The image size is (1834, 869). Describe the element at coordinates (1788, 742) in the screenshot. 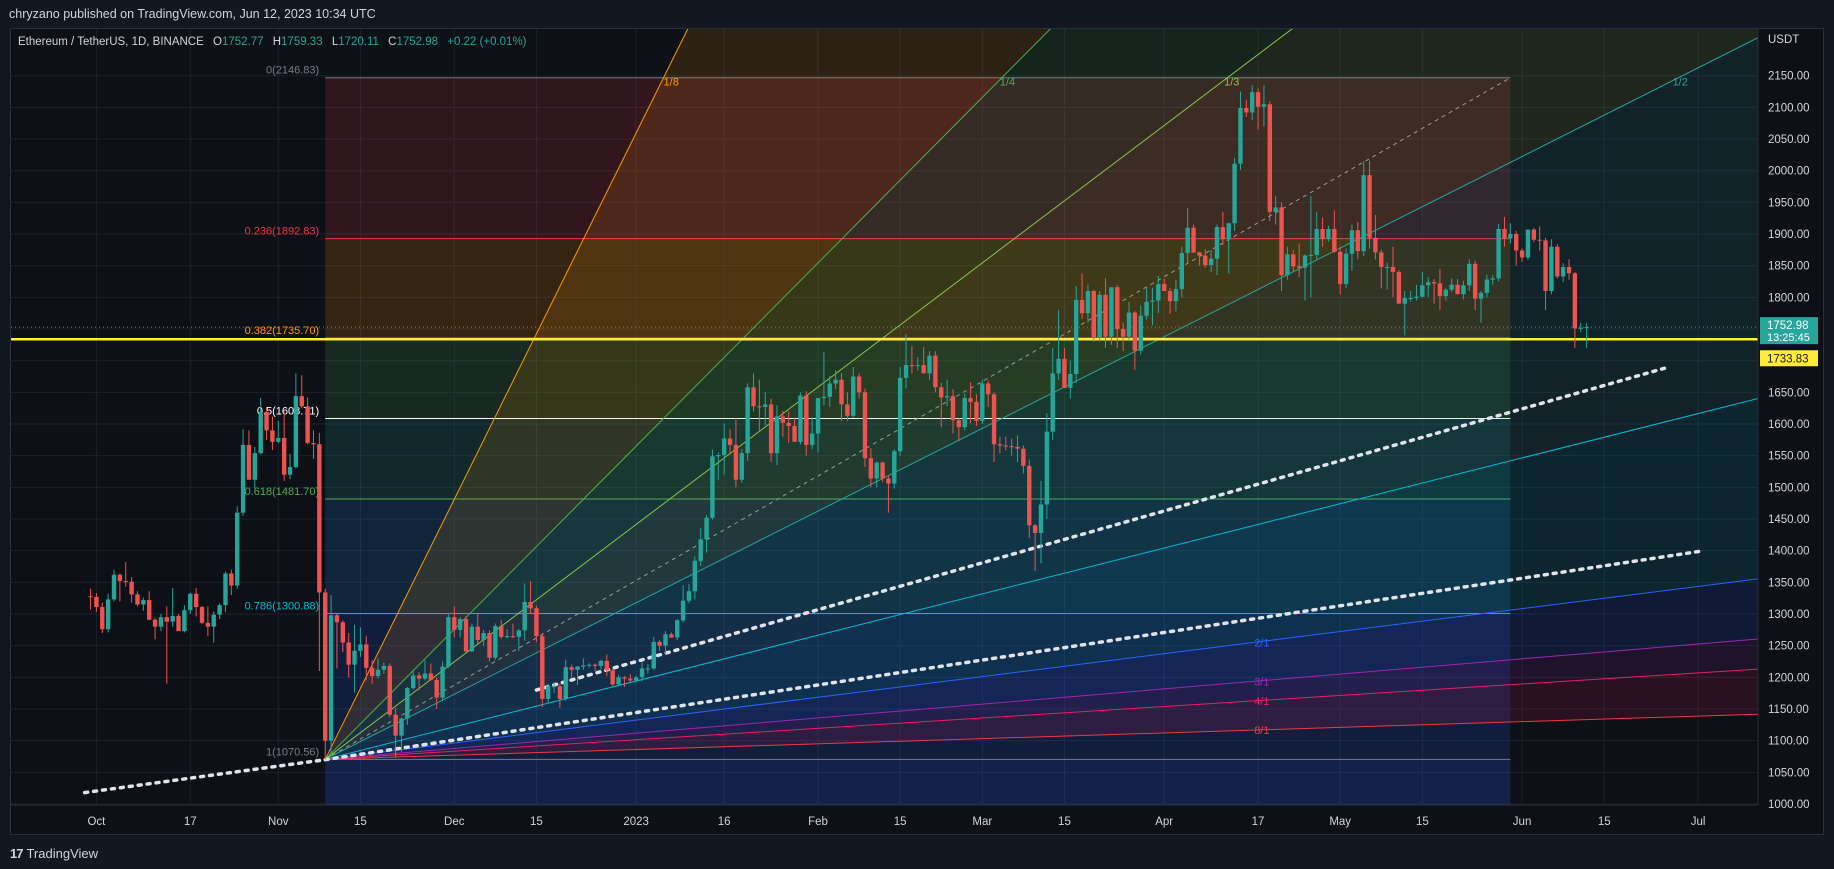

I see `price-scale-tick: 1100.00` at that location.